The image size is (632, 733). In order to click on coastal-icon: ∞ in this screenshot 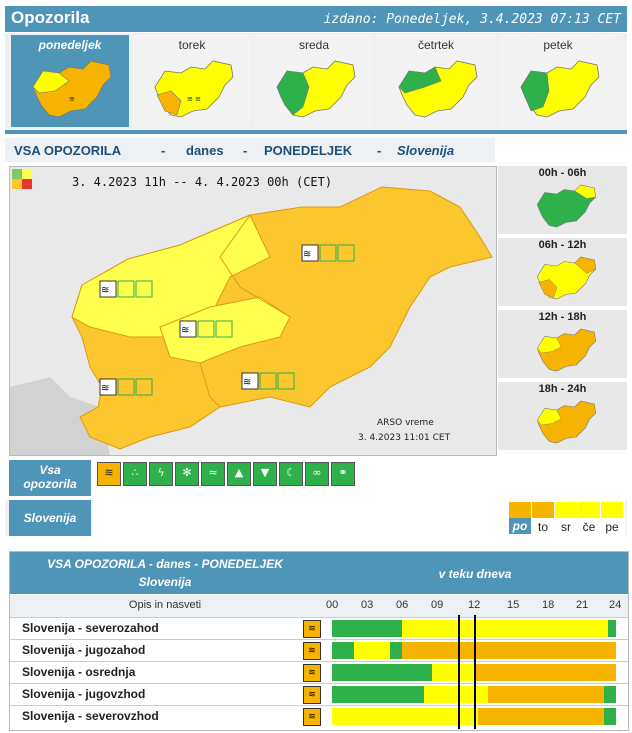, I will do `click(317, 474)`.